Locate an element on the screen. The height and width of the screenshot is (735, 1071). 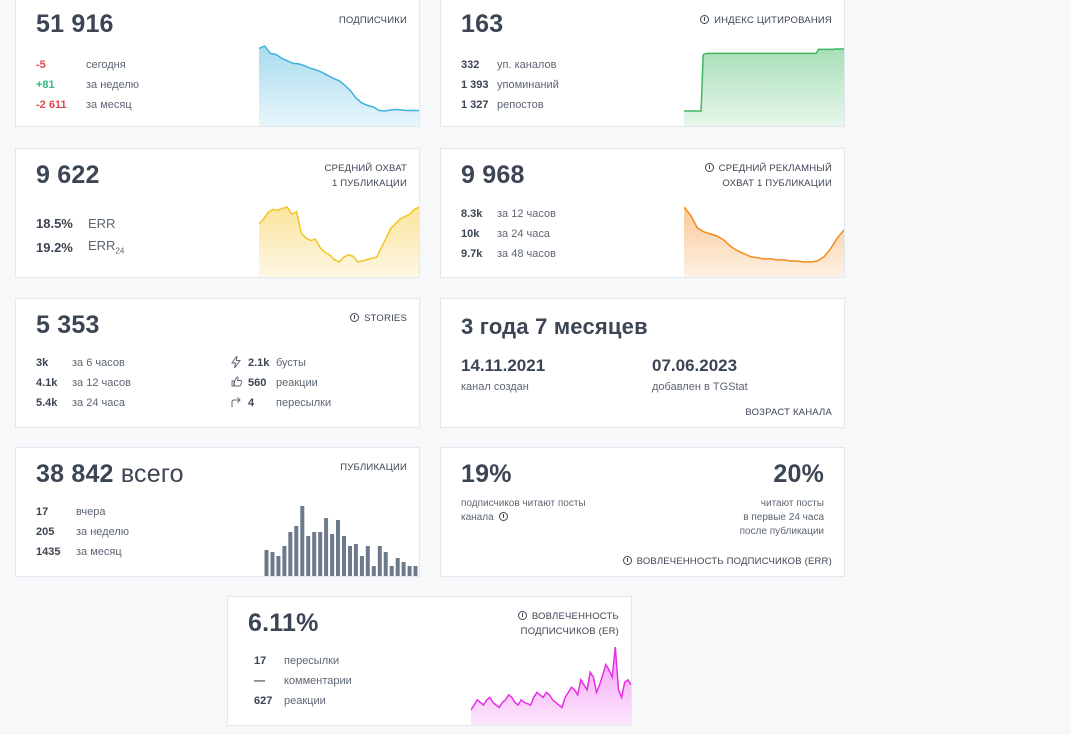
stories-value: 5 353 is located at coordinates (68, 325).